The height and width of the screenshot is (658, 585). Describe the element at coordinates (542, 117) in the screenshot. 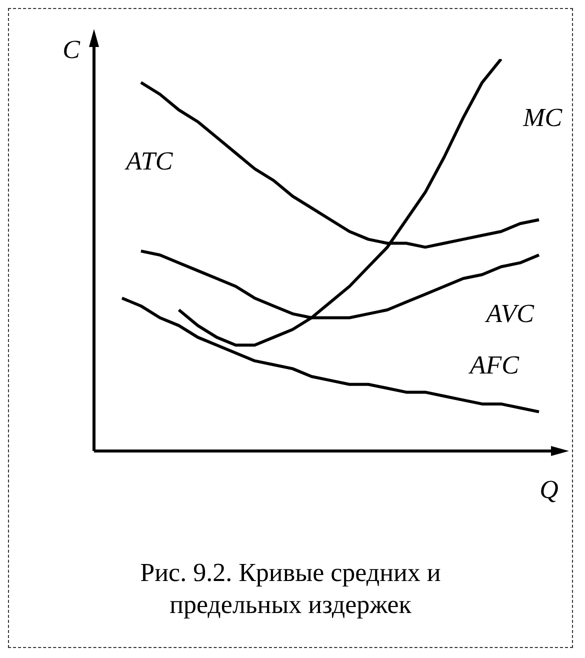

I see `series-label: MC` at that location.